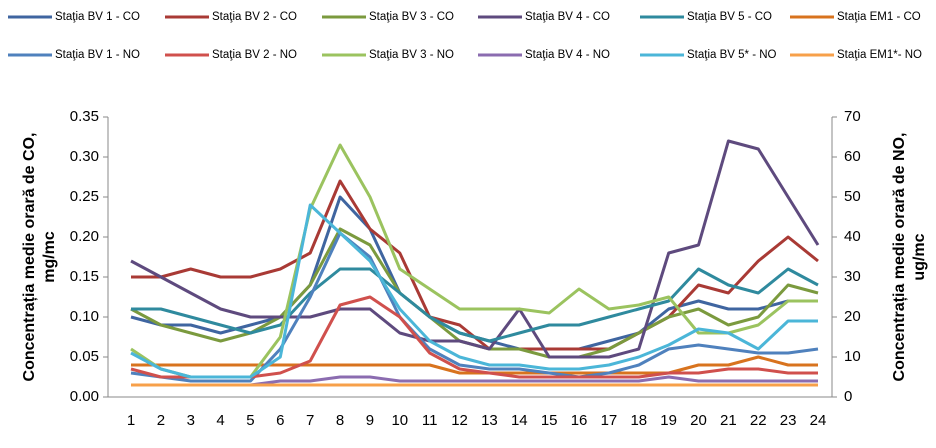 The image size is (936, 448). What do you see at coordinates (340, 420) in the screenshot?
I see `x-tick-label: 8` at bounding box center [340, 420].